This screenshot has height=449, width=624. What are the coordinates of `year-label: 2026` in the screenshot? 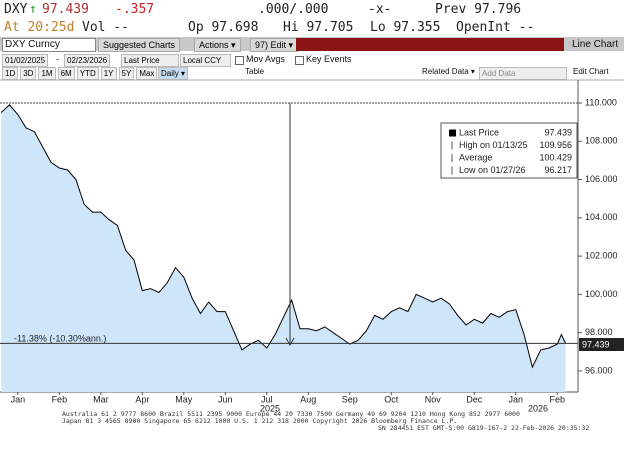 It's located at (538, 408).